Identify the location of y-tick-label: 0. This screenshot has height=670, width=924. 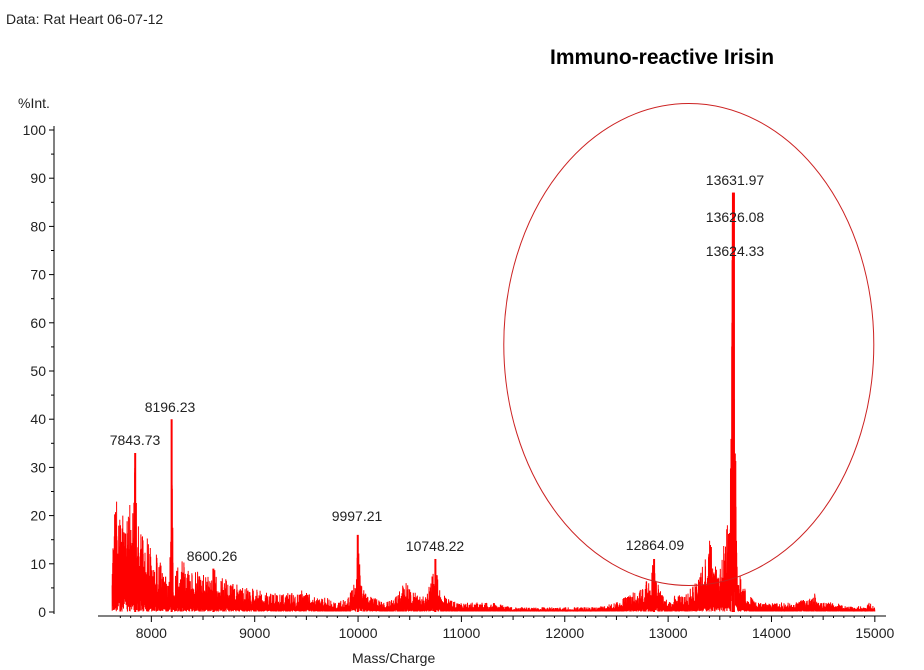
(42, 612).